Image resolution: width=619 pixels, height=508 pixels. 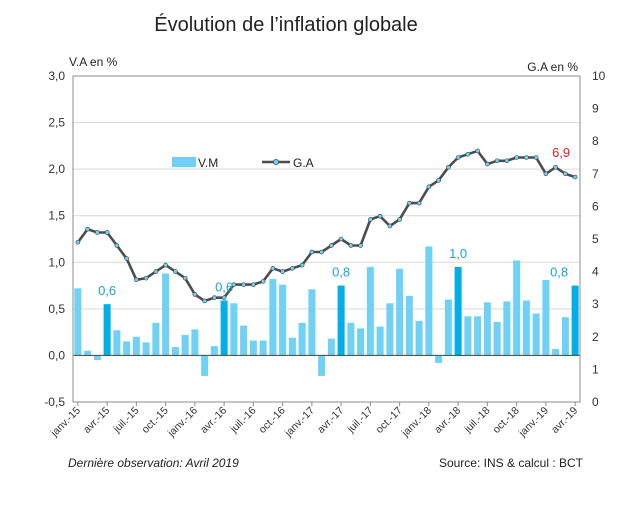 I want to click on legend-label-vm: V.M, so click(x=208, y=163).